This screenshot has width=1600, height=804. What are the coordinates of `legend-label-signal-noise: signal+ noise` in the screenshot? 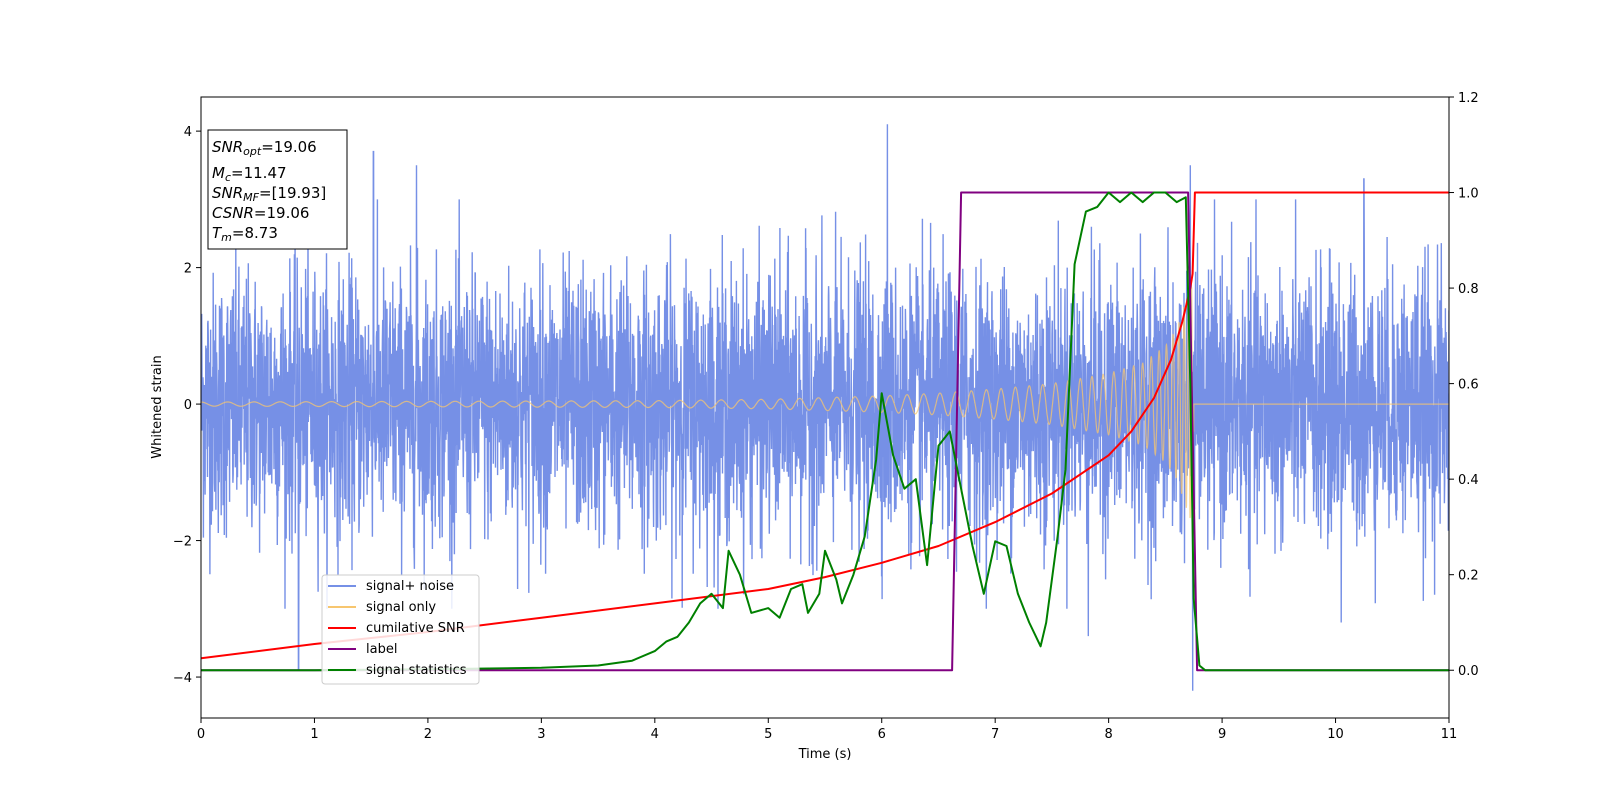 It's located at (410, 586).